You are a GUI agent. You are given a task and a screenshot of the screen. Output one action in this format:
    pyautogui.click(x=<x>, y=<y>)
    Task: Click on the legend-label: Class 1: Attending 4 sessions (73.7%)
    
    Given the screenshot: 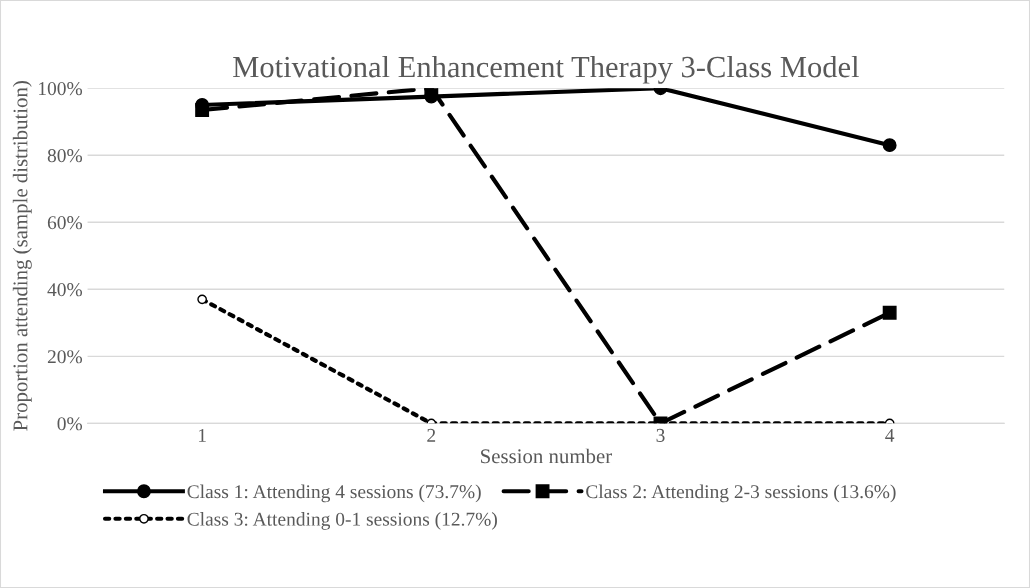 What is the action you would take?
    pyautogui.click(x=334, y=493)
    